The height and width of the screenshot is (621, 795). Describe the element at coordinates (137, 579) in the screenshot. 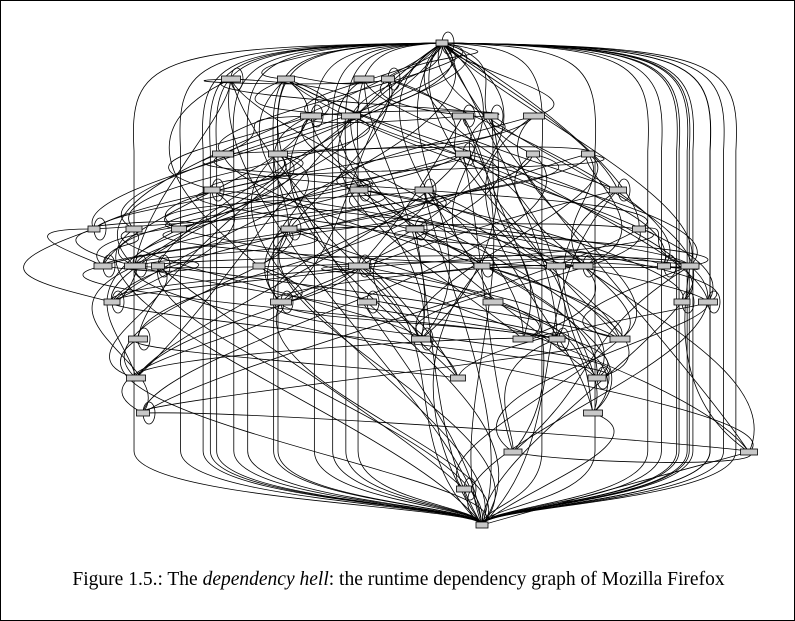

I see `caption-prefix: Figure 1.5.: The` at that location.